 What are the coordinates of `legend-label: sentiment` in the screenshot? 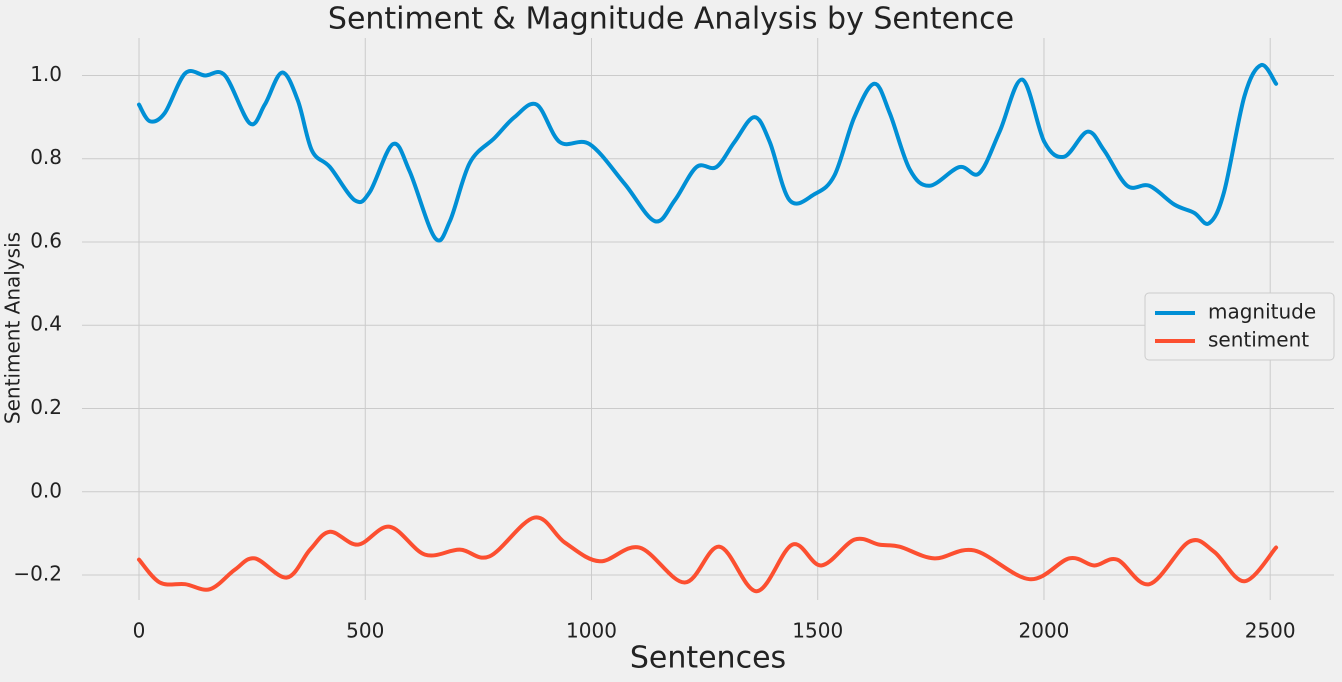 It's located at (1258, 340).